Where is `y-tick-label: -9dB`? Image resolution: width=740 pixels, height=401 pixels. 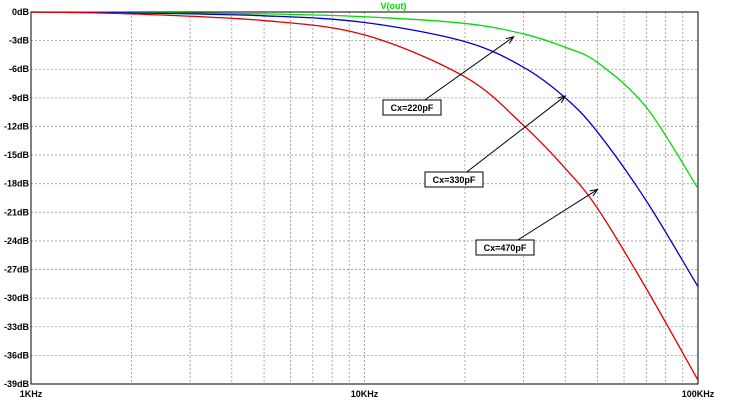
y-tick-label: -9dB is located at coordinates (19, 98).